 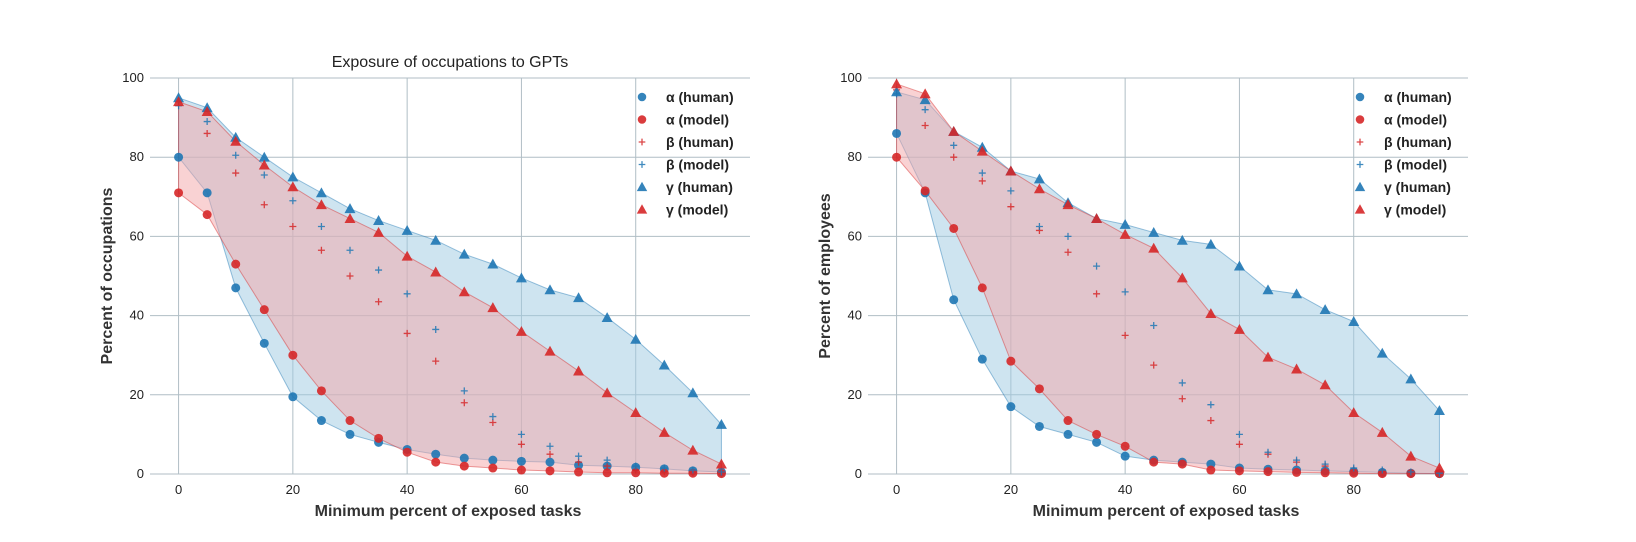 I want to click on y-tick-label: 80, so click(x=137, y=156).